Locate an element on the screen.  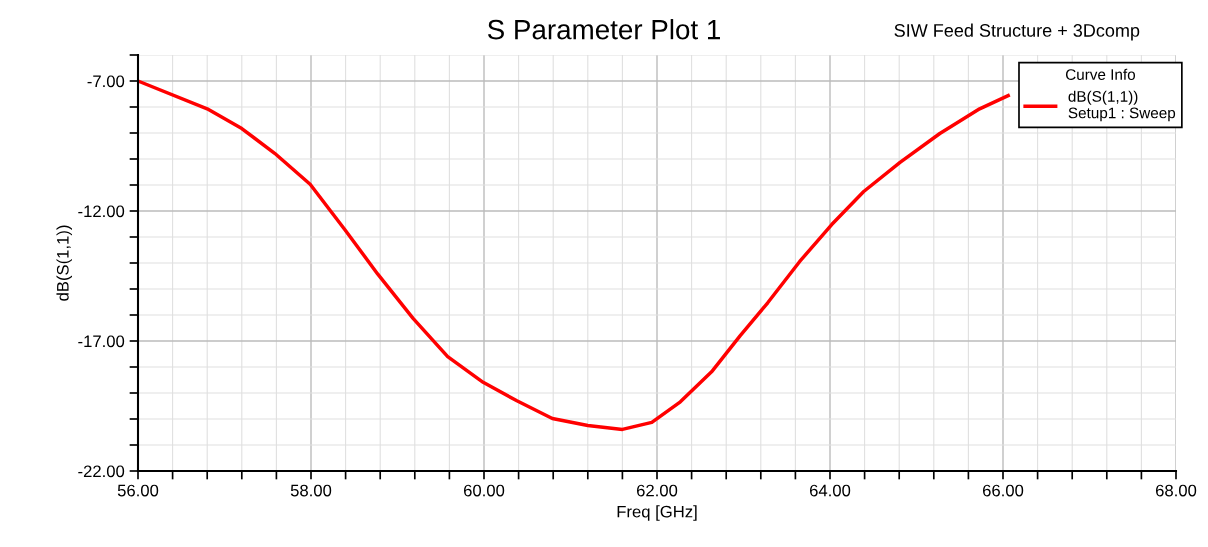
x-tick-label: 66.00 is located at coordinates (1003, 490).